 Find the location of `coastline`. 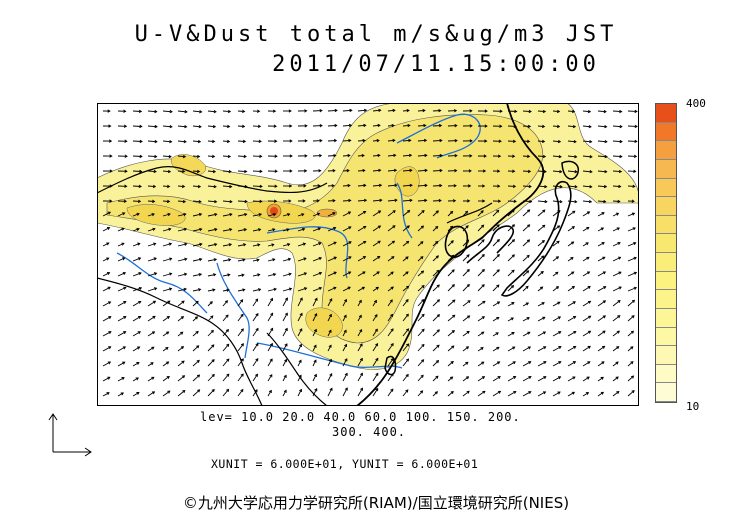

coastline is located at coordinates (570, 170).